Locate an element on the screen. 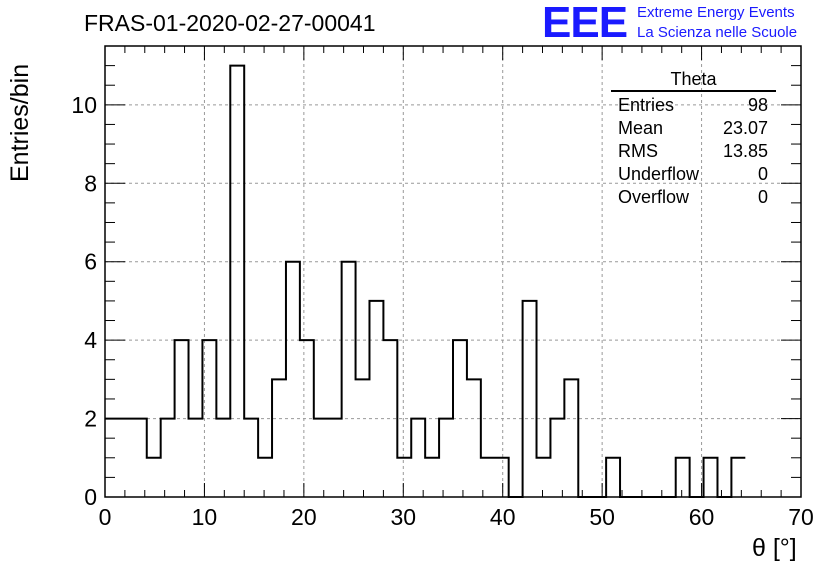 This screenshot has height=572, width=836. stats-row-underflow: Underflow 0 is located at coordinates (693, 174).